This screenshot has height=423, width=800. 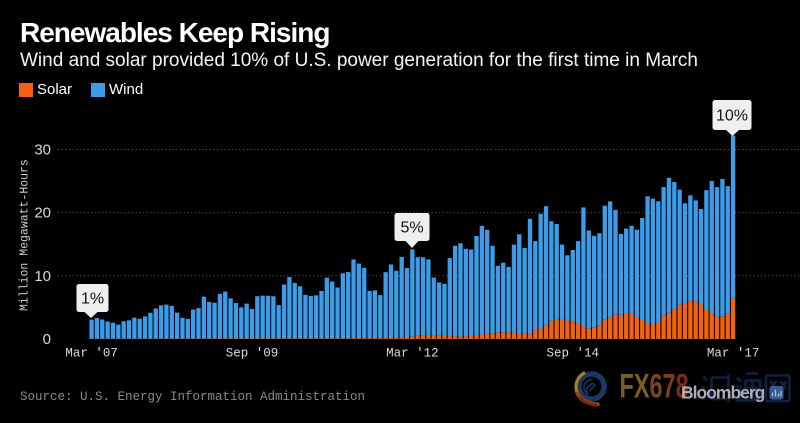 What do you see at coordinates (733, 354) in the screenshot?
I see `svg-text: Mar '17` at bounding box center [733, 354].